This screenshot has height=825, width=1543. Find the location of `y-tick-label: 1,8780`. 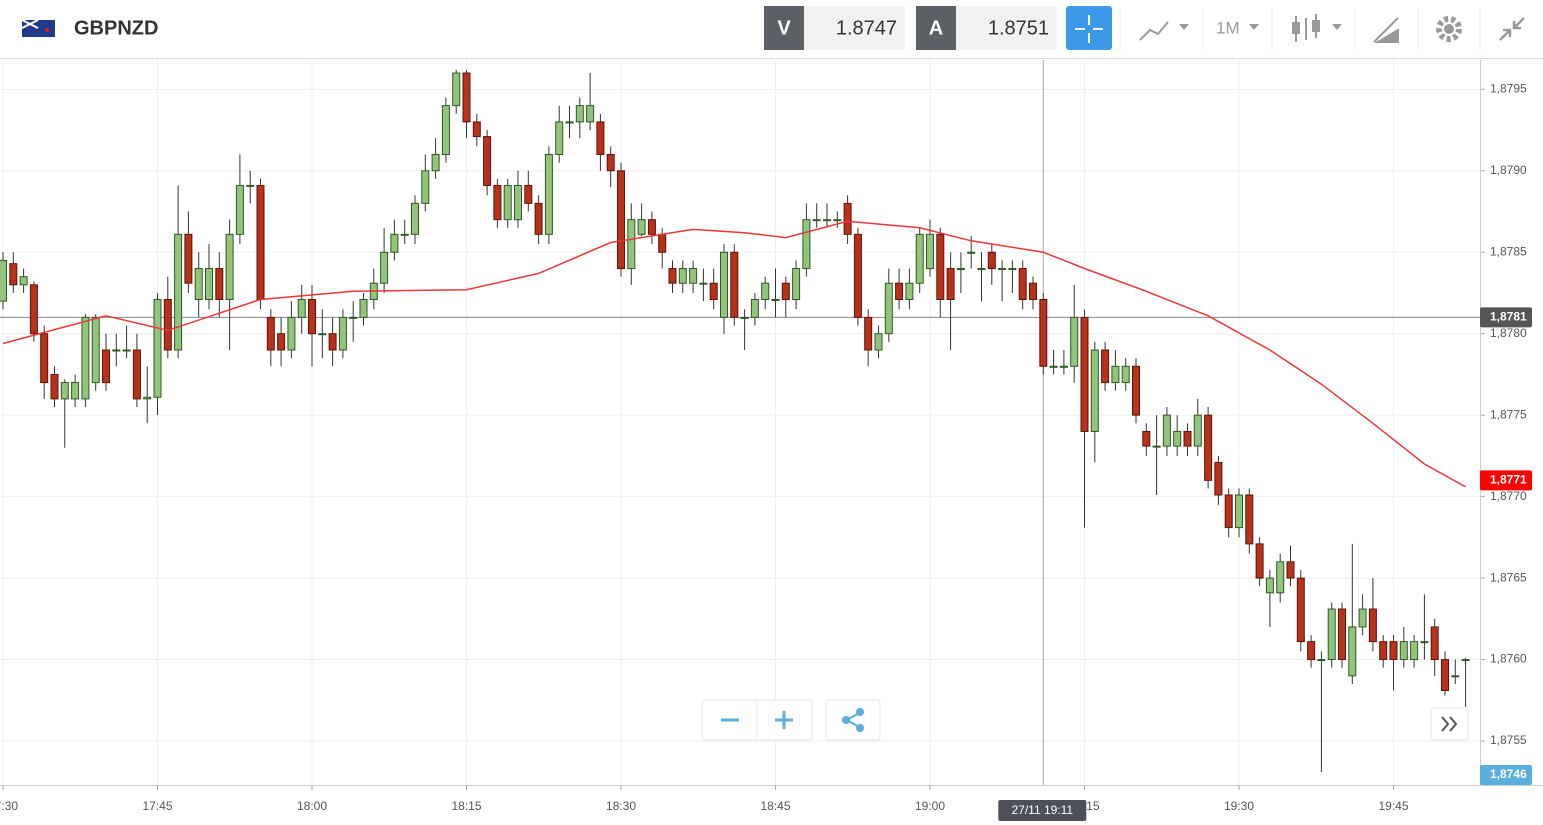

y-tick-label: 1,8780 is located at coordinates (1508, 333).